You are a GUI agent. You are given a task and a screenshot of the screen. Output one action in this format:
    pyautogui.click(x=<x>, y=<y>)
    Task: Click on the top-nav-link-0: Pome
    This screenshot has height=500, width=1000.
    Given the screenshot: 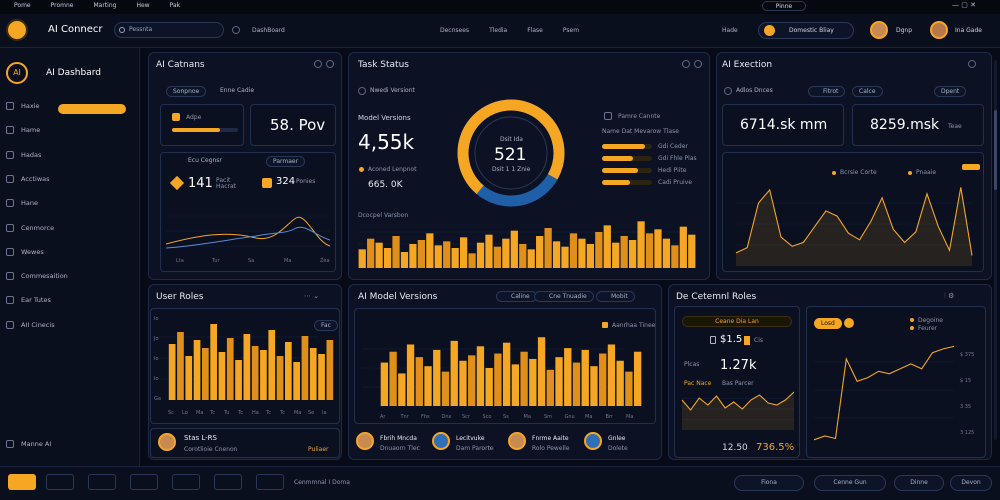 What is the action you would take?
    pyautogui.click(x=22, y=5)
    